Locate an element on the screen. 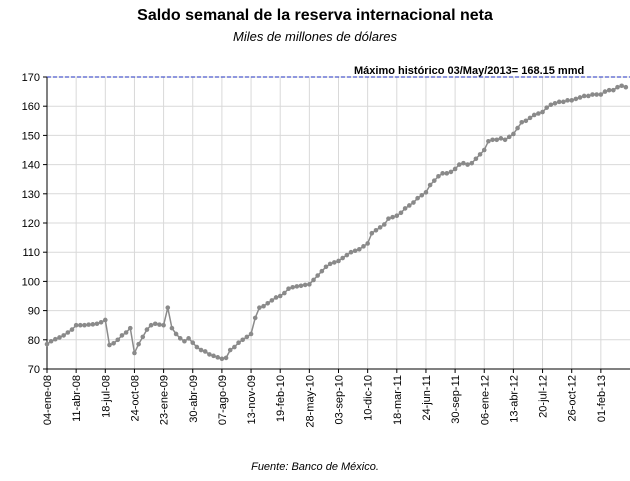 Image resolution: width=630 pixels, height=481 pixels. x-tick-label: 06-ene-12 is located at coordinates (485, 400).